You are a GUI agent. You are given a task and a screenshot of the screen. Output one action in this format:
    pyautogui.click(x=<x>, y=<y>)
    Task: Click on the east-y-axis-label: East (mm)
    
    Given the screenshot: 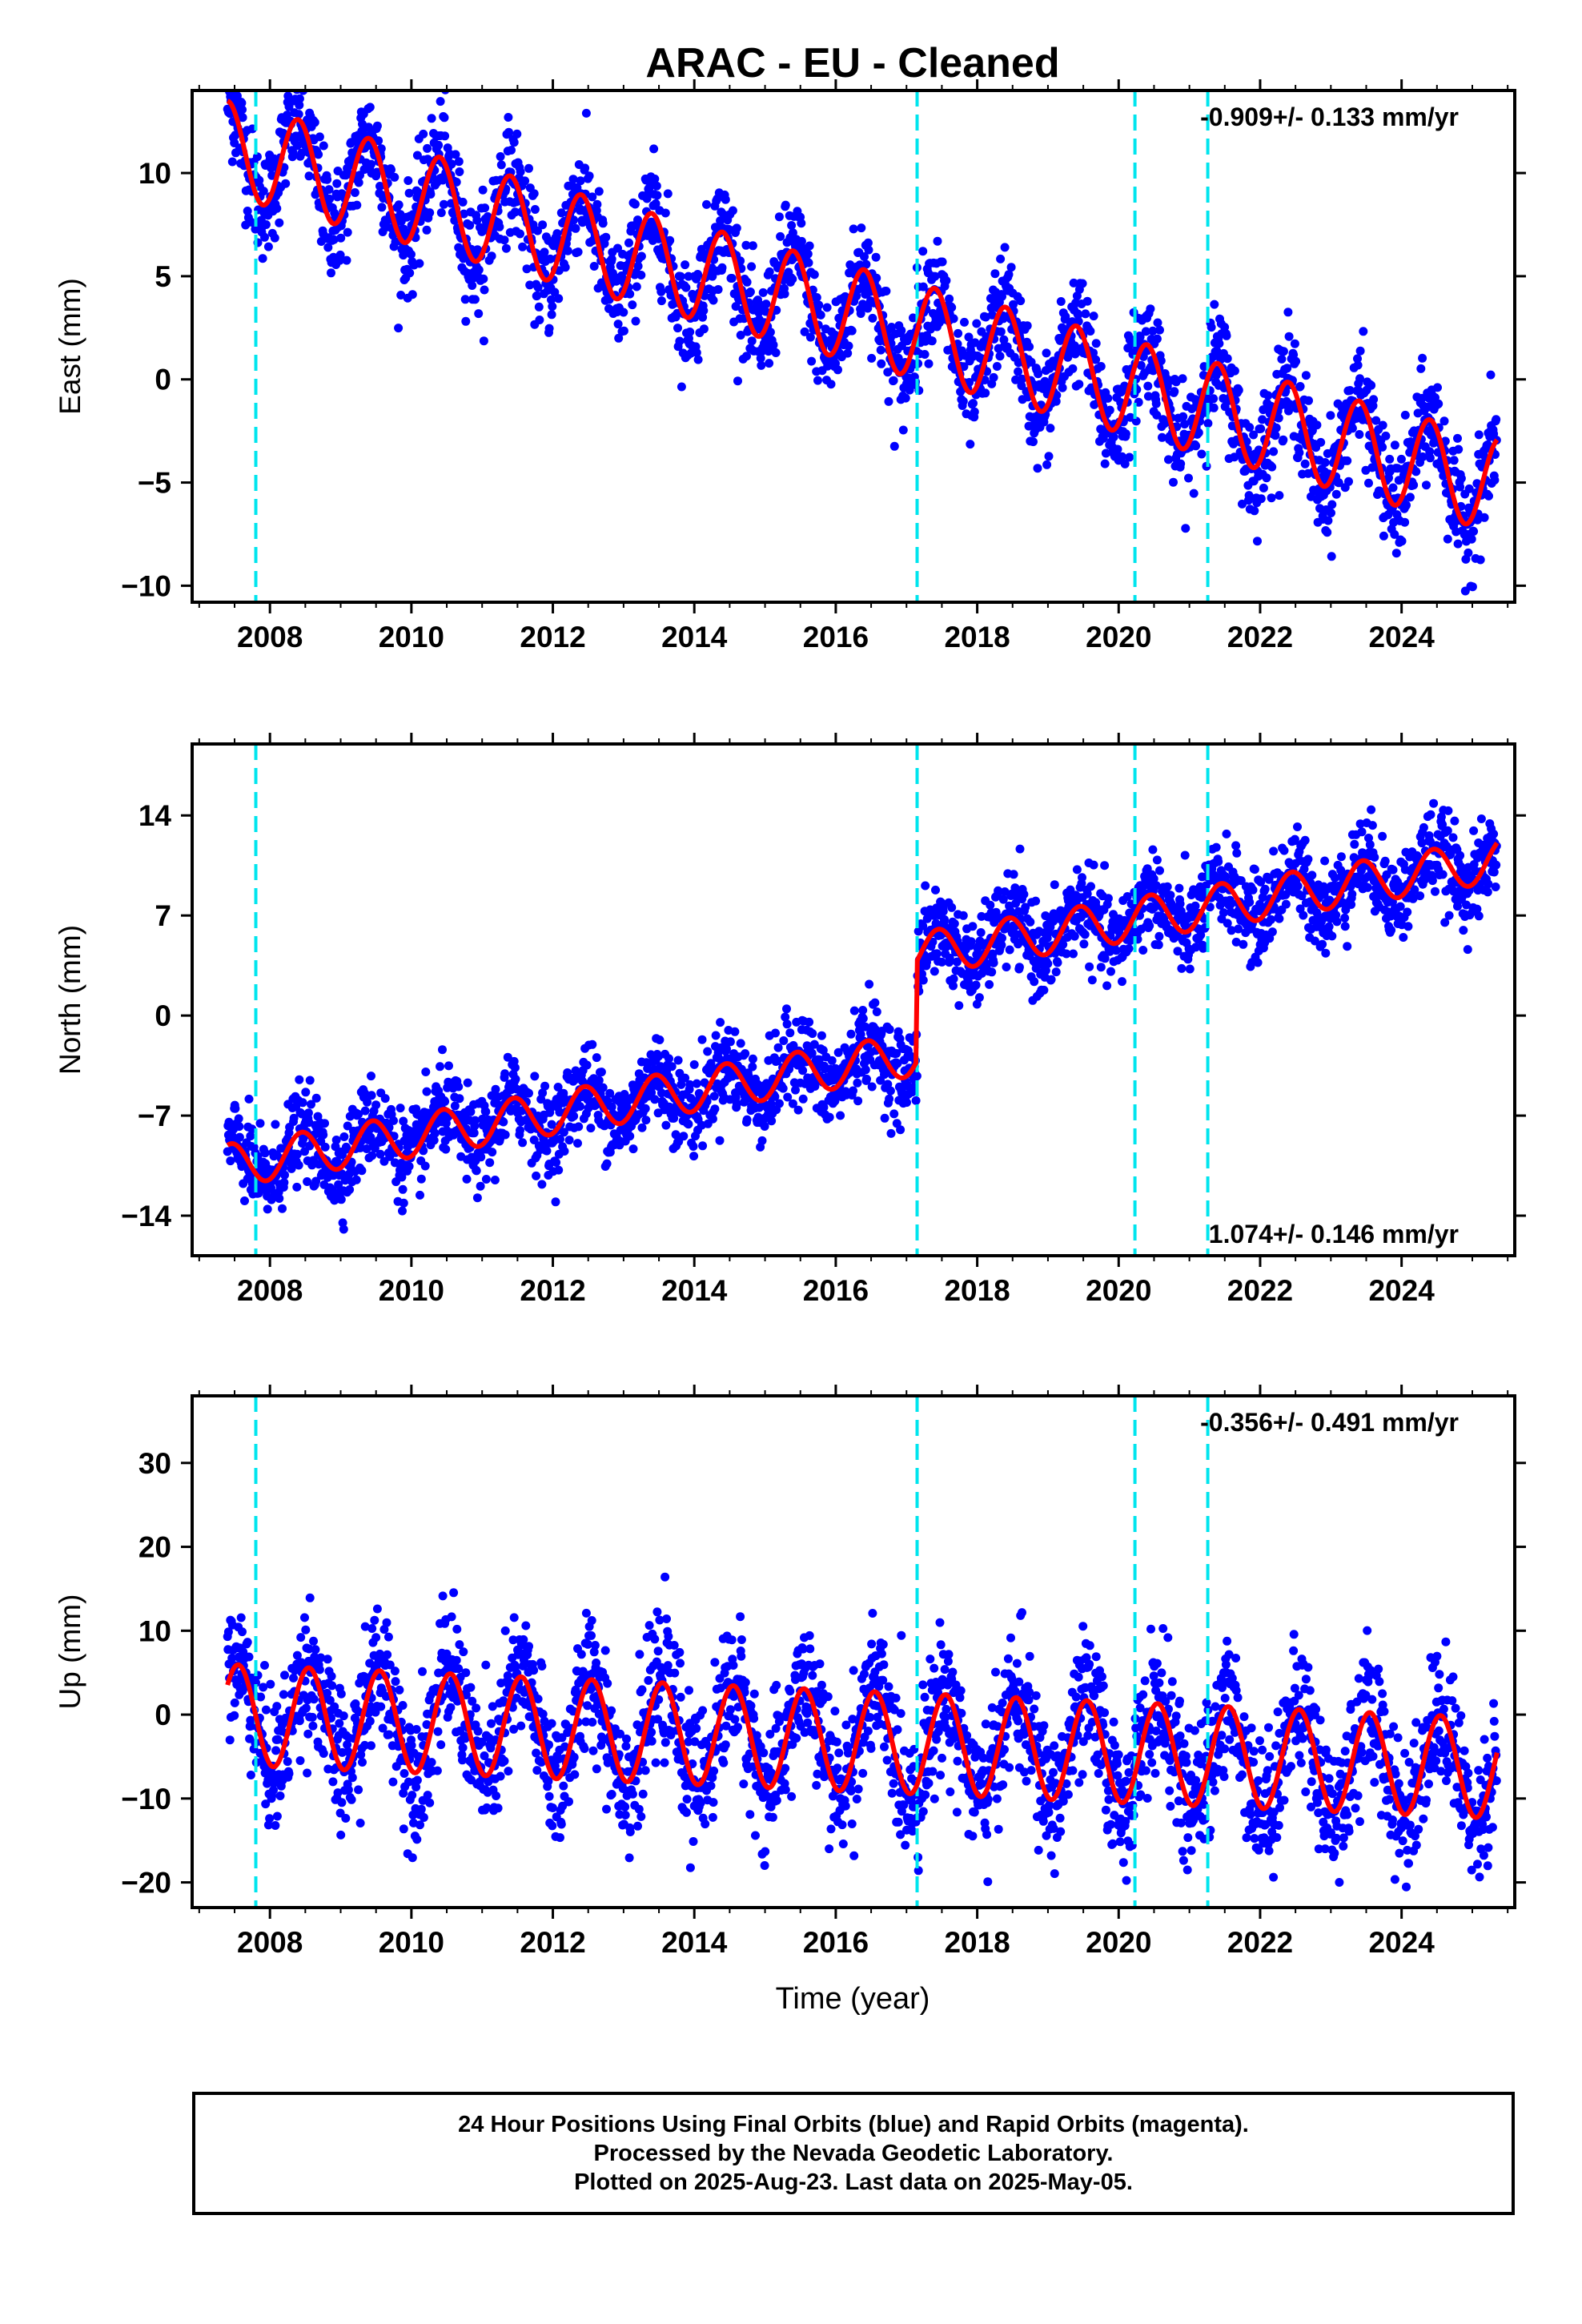 What is the action you would take?
    pyautogui.click(x=70, y=346)
    